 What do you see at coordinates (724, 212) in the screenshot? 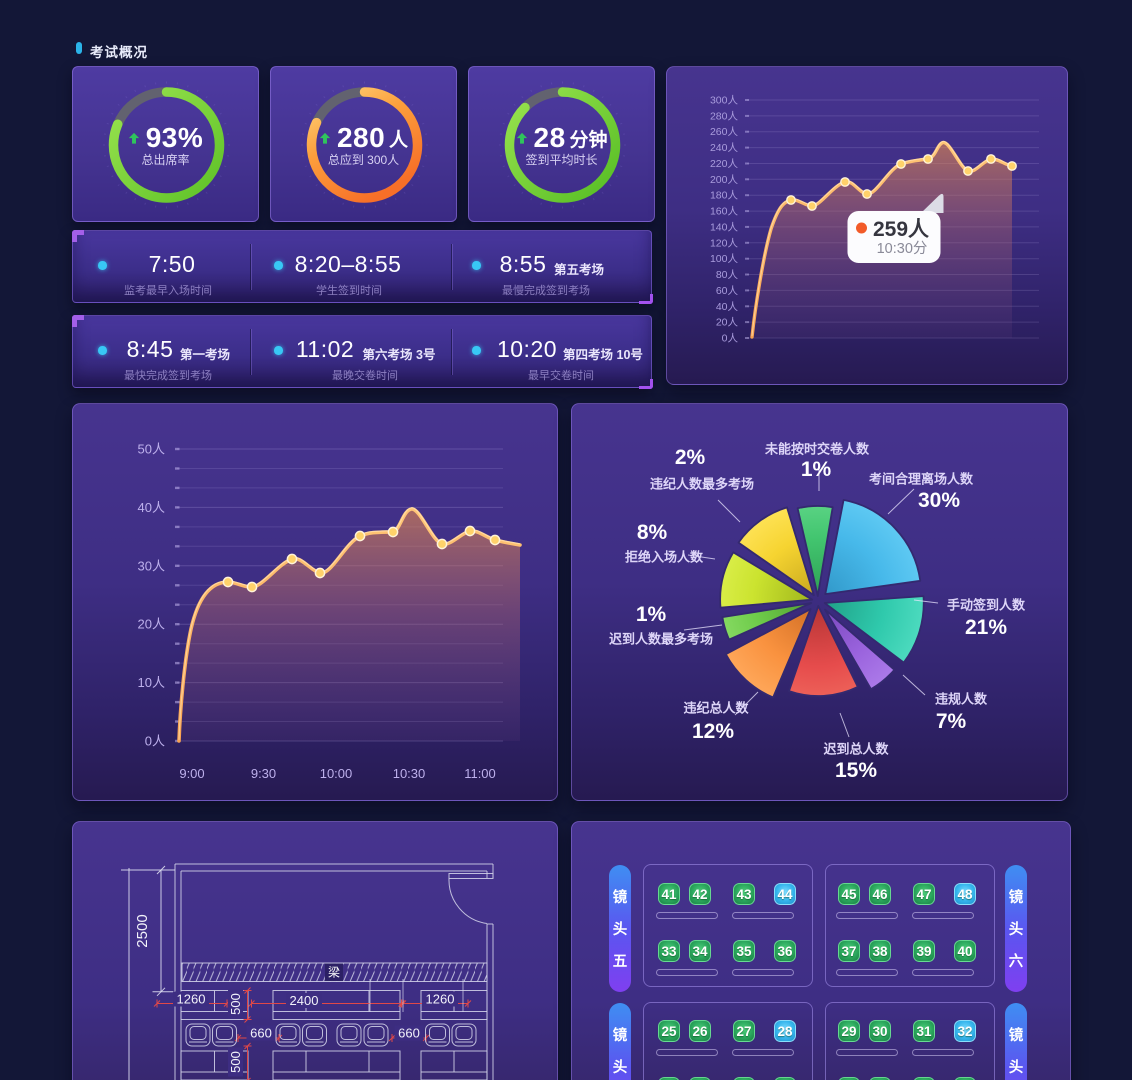
I see `svg-text: 160人` at bounding box center [724, 212].